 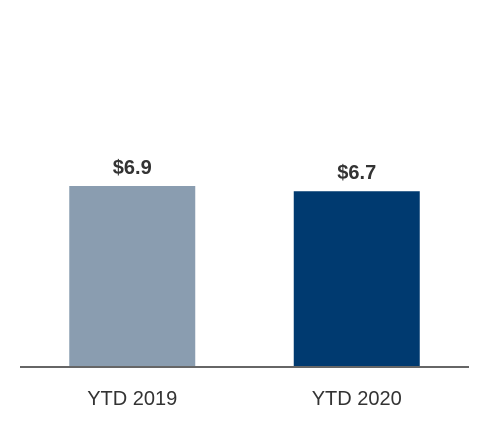 What do you see at coordinates (356, 173) in the screenshot?
I see `data-label-ytd-2020: $6.7` at bounding box center [356, 173].